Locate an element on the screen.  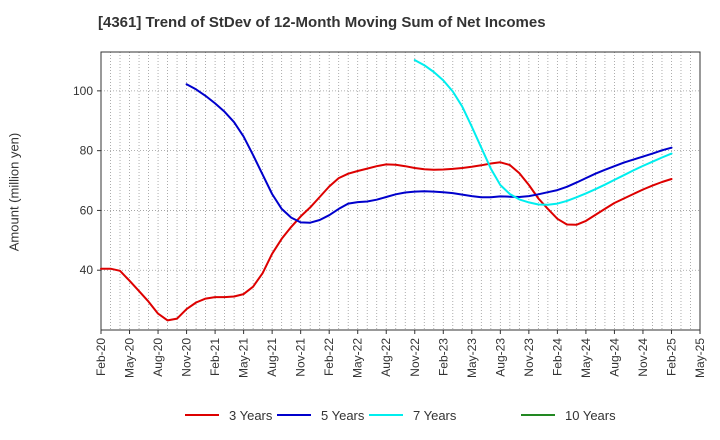
x-tick-label: Feb-23 is located at coordinates (443, 357).